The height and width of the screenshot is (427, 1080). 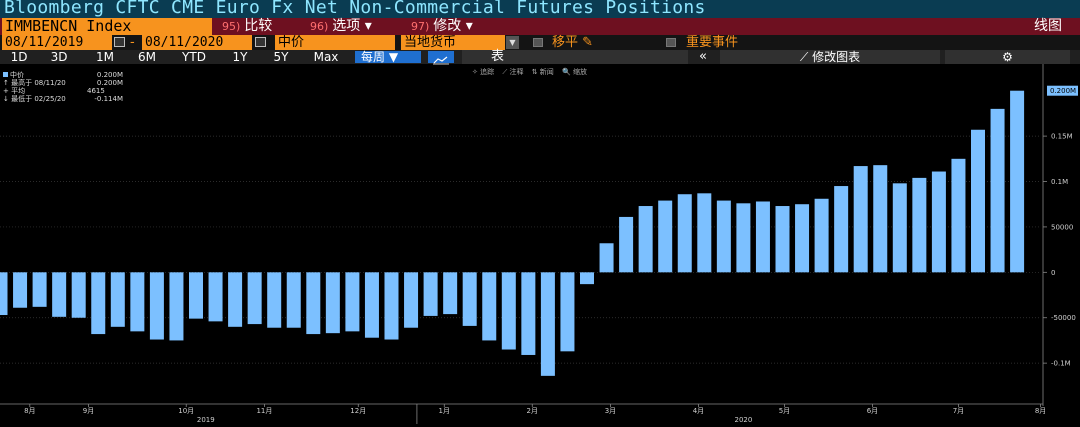 I want to click on chart-kind-label: 线图, so click(x=1048, y=26).